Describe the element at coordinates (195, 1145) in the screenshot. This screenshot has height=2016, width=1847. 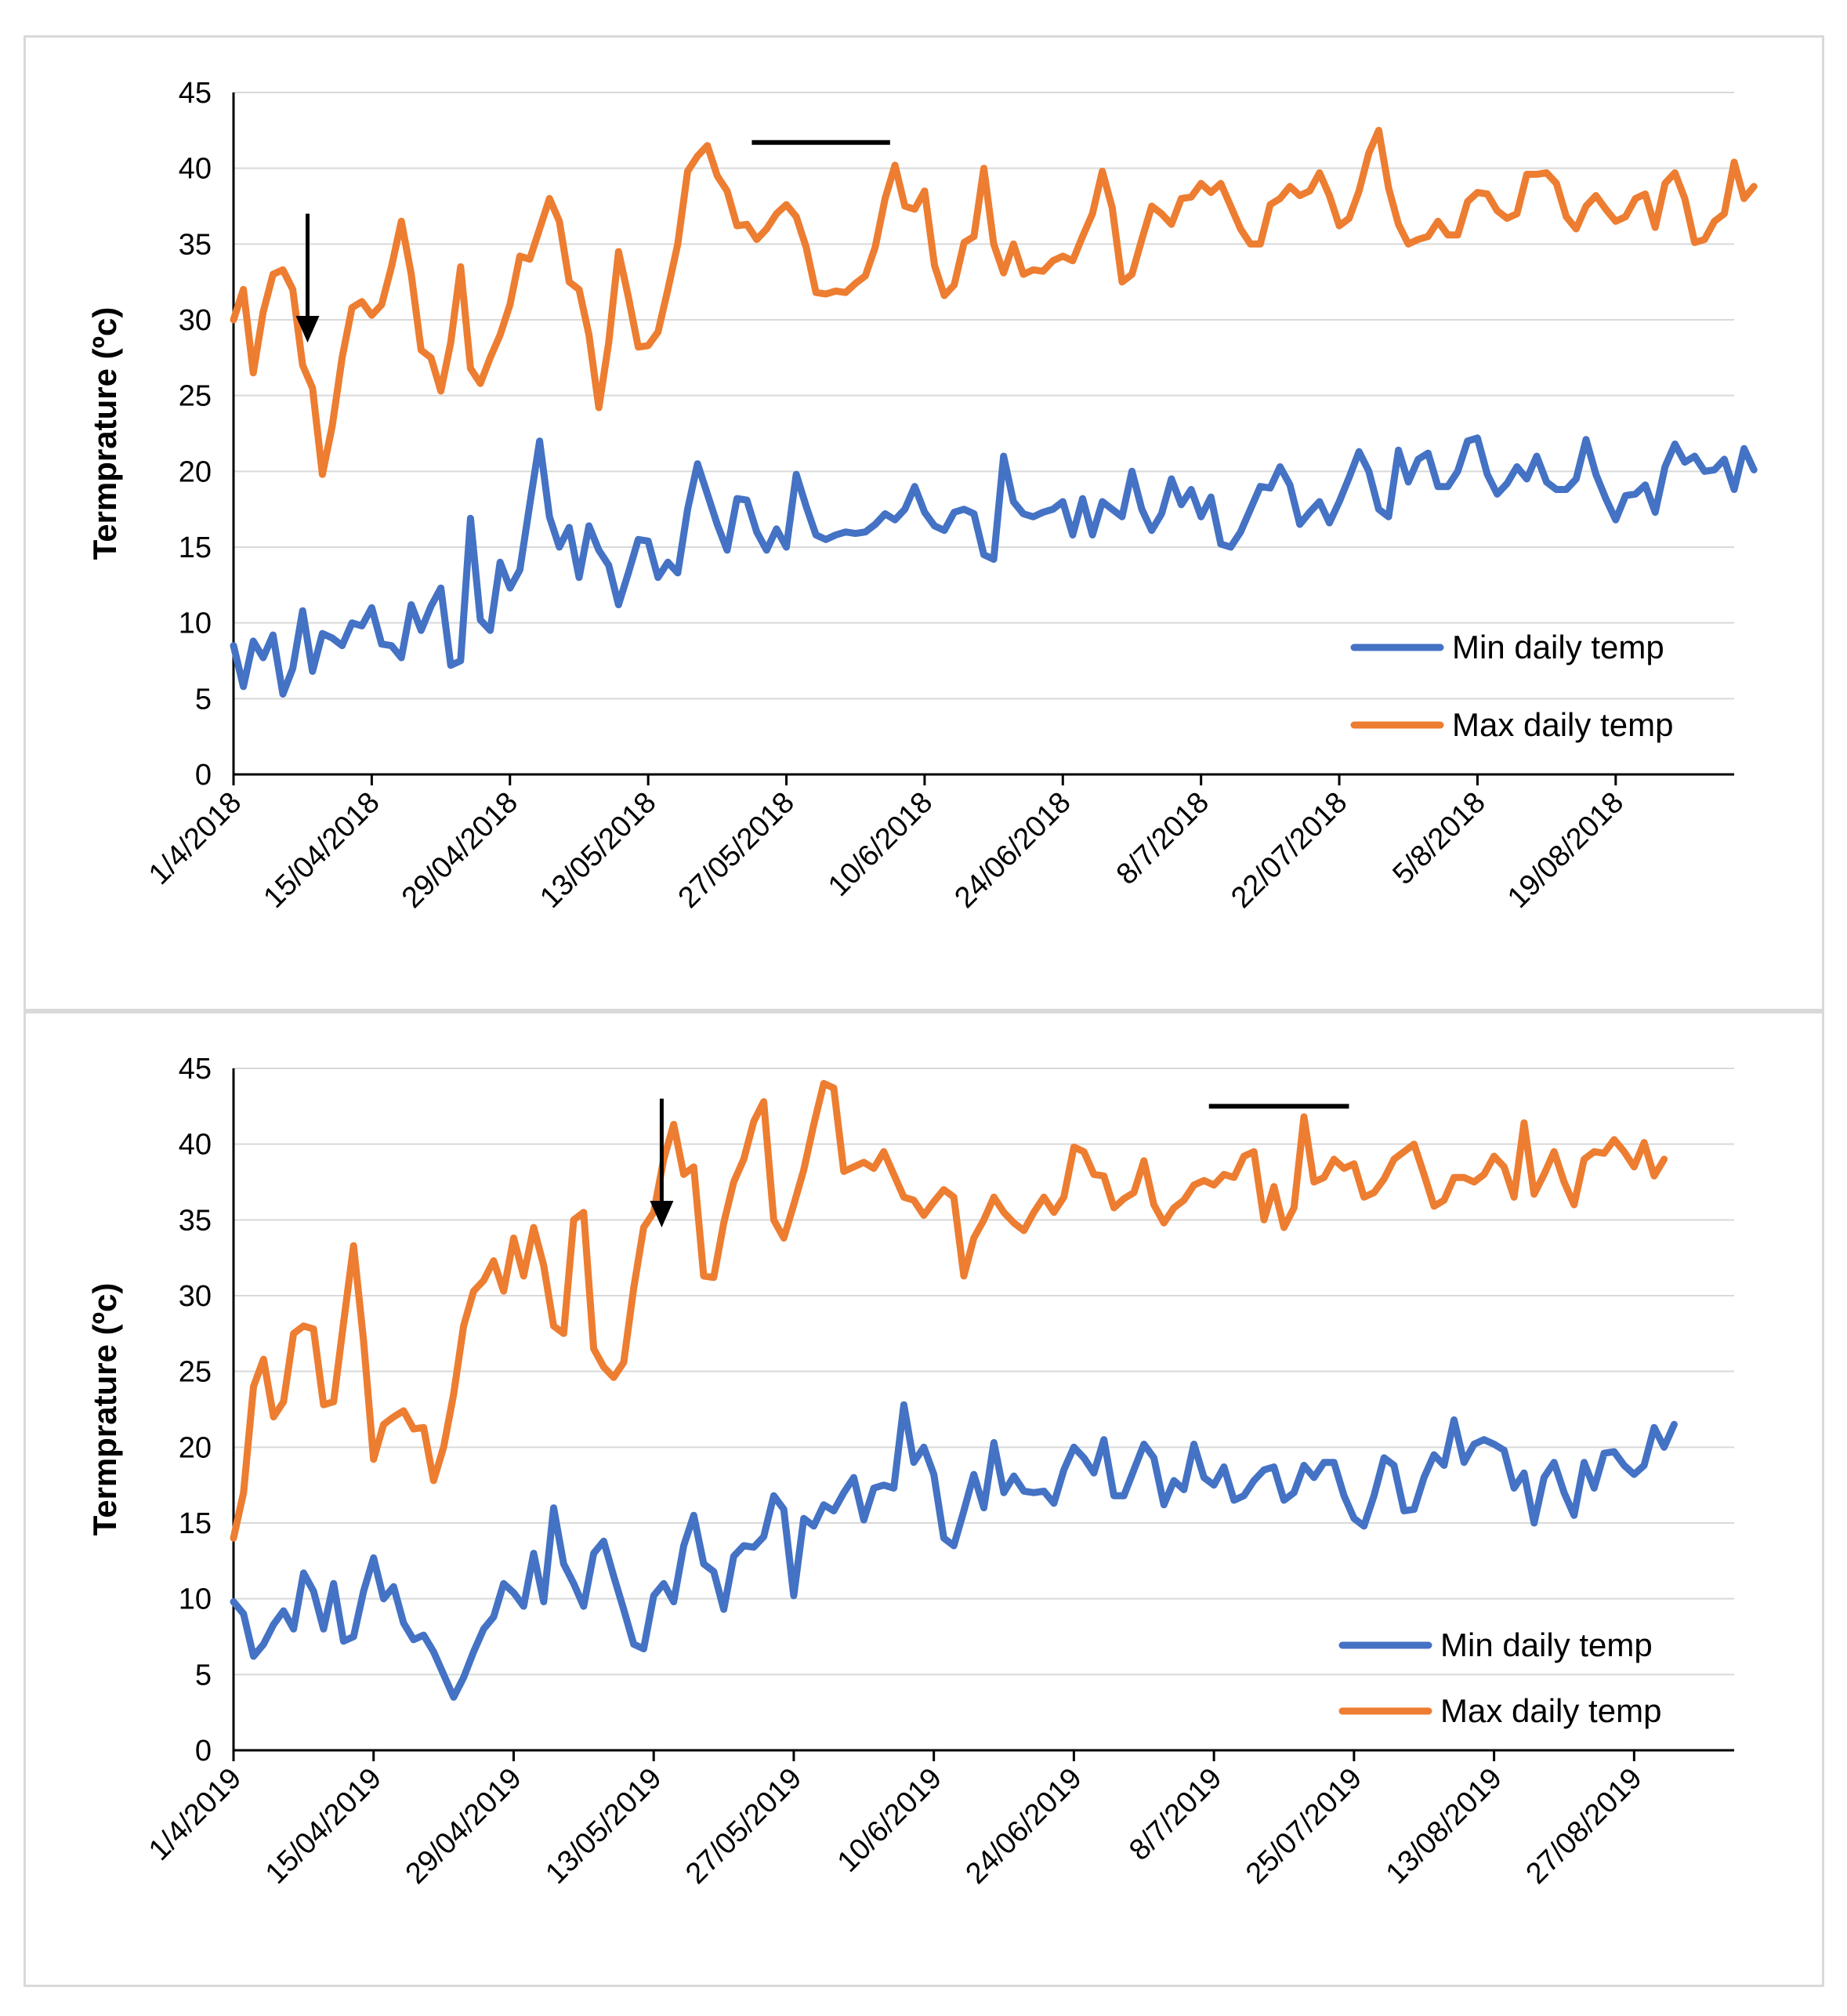
I see `y-tick-label-2019: 40` at that location.